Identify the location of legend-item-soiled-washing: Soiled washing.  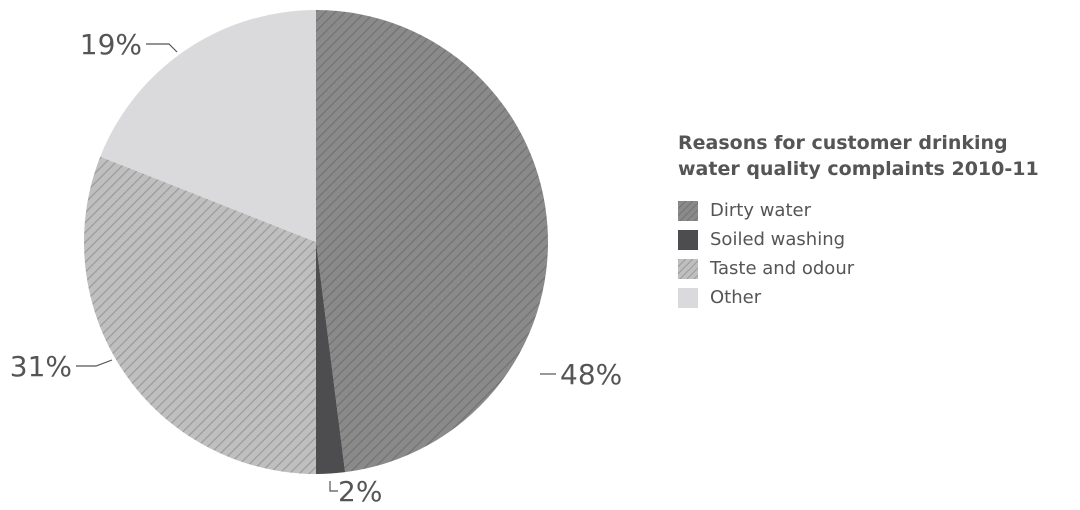
(878, 239).